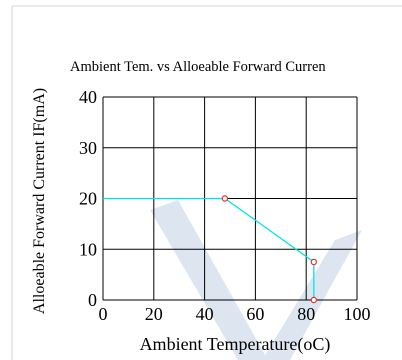  Describe the element at coordinates (103, 314) in the screenshot. I see `x-tick-label: 0` at that location.